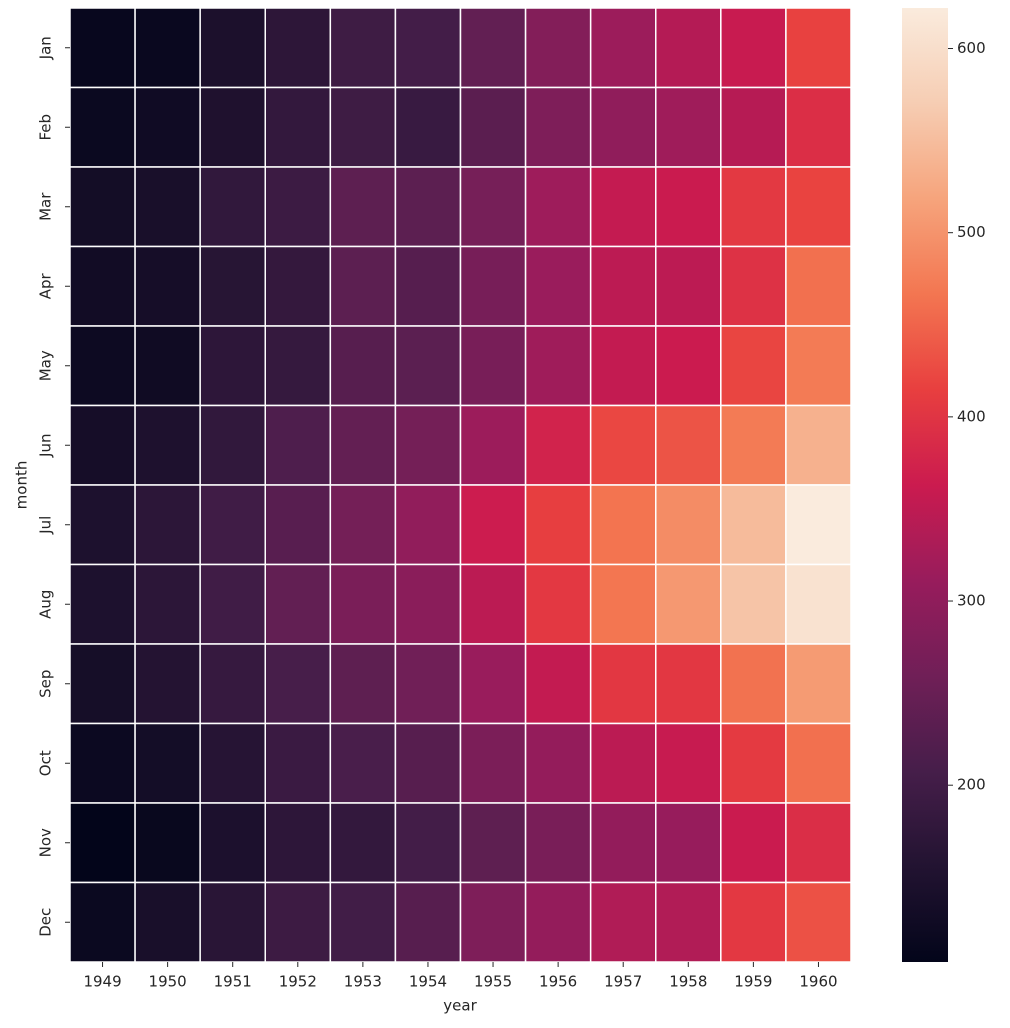  Describe the element at coordinates (46, 127) in the screenshot. I see `y-tick-label: Feb` at that location.